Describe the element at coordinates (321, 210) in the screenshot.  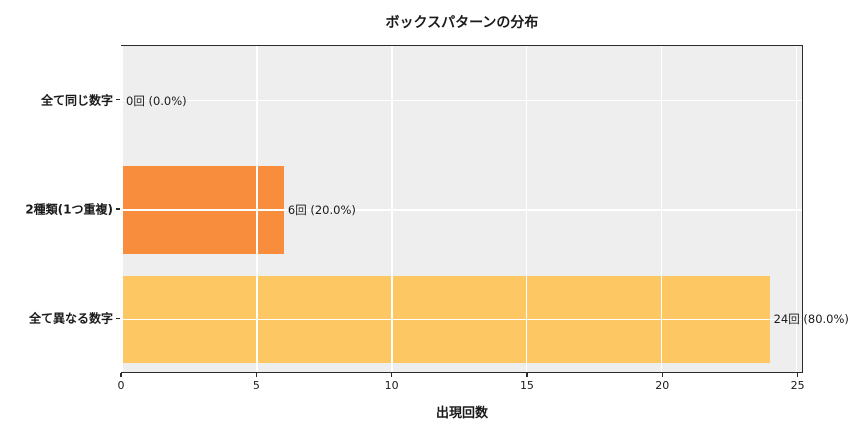
I see `bar-value-label: 6回 (20.0%)` at that location.